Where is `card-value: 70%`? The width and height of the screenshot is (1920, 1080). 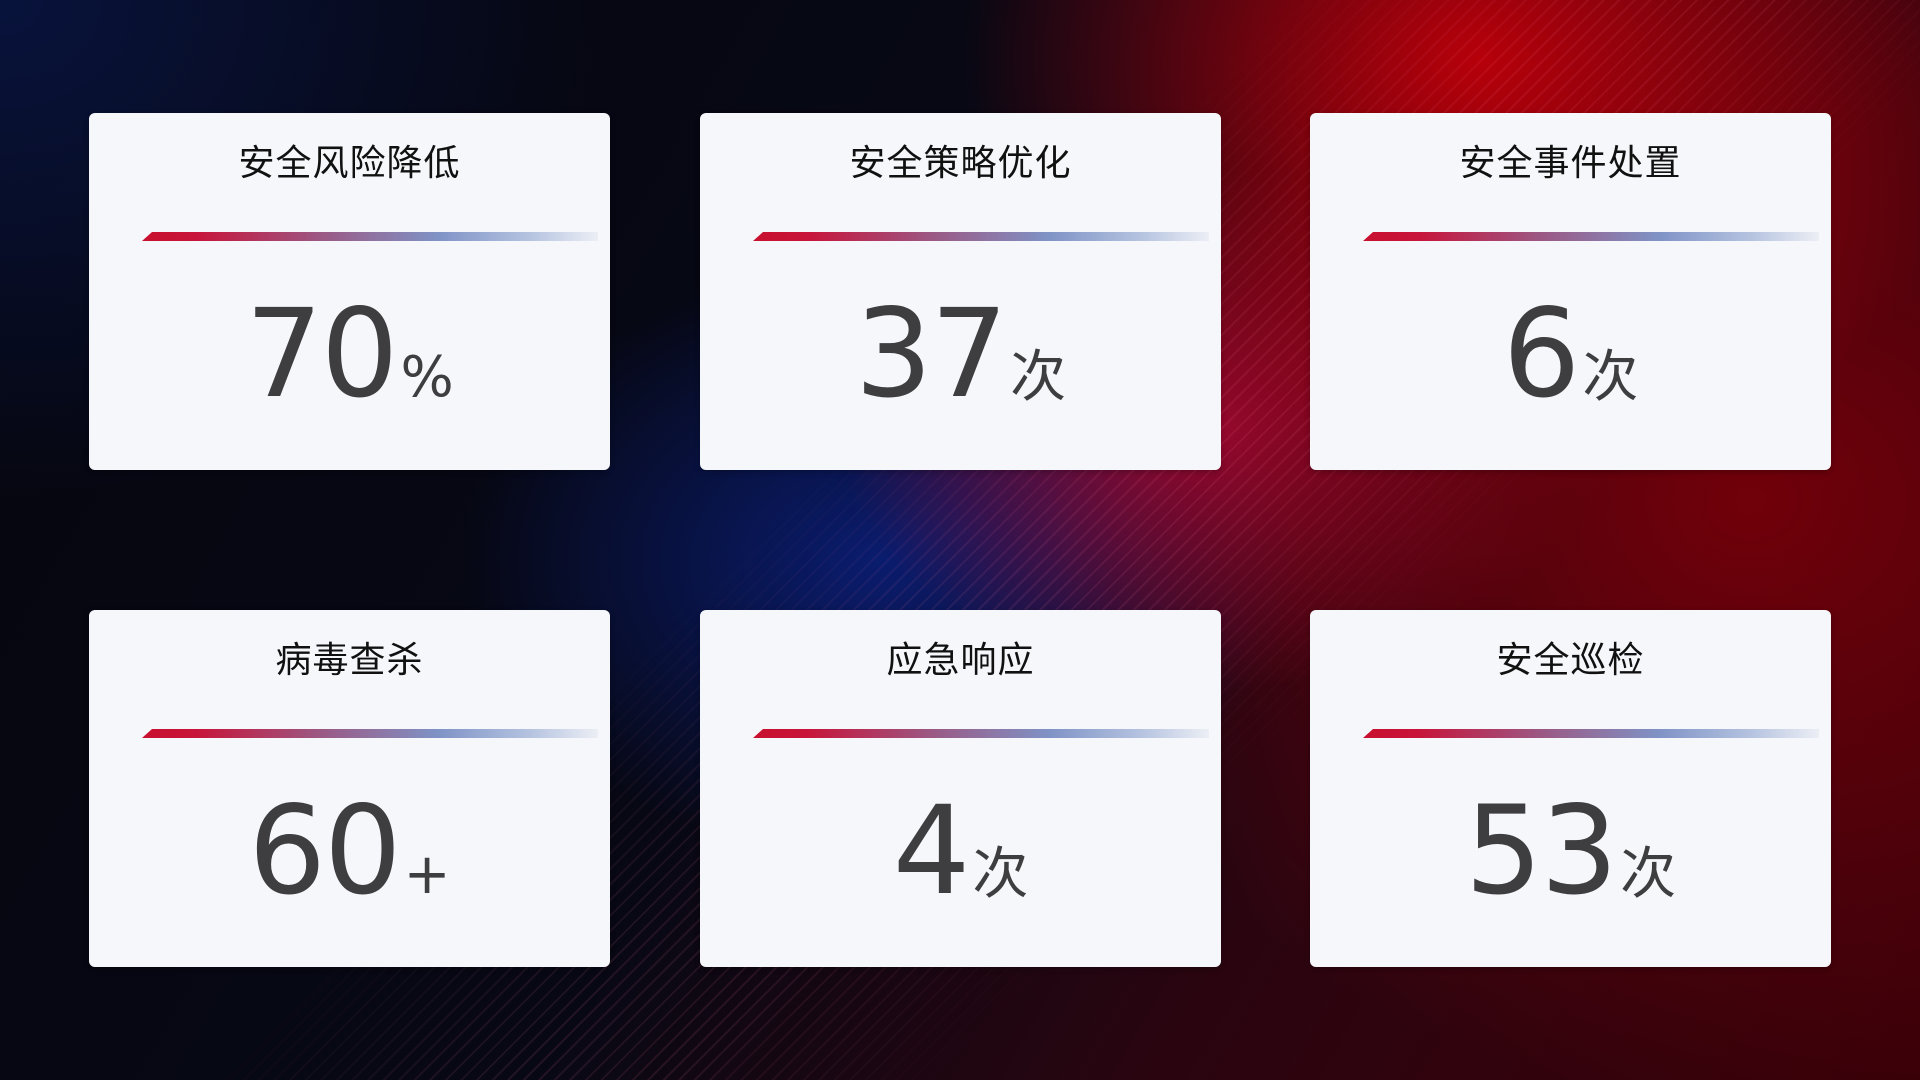
card-value: 70% is located at coordinates (349, 354).